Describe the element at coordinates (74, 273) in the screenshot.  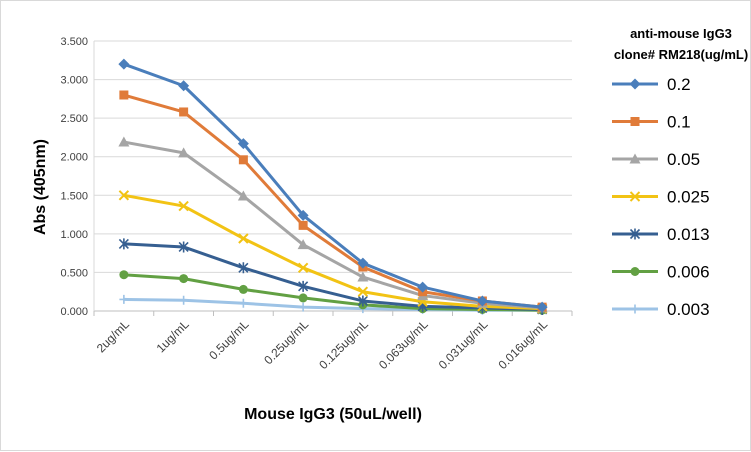
I see `y-tick-label: 0.500` at that location.